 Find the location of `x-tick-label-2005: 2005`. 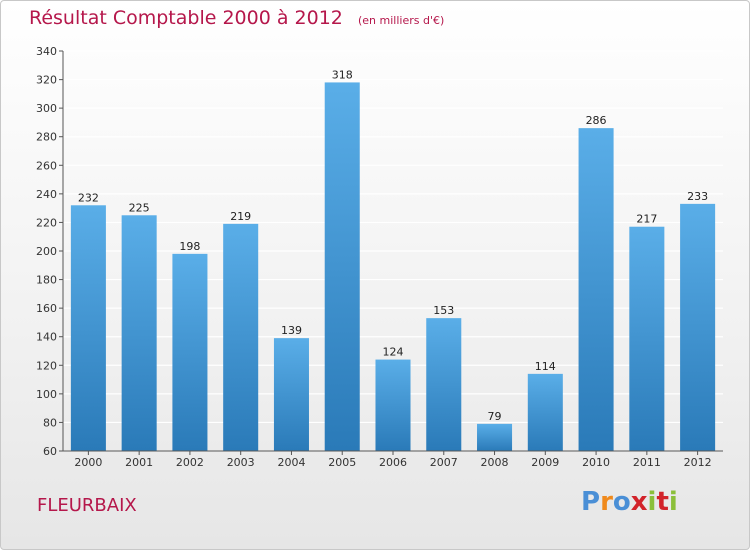

x-tick-label-2005: 2005 is located at coordinates (342, 462).